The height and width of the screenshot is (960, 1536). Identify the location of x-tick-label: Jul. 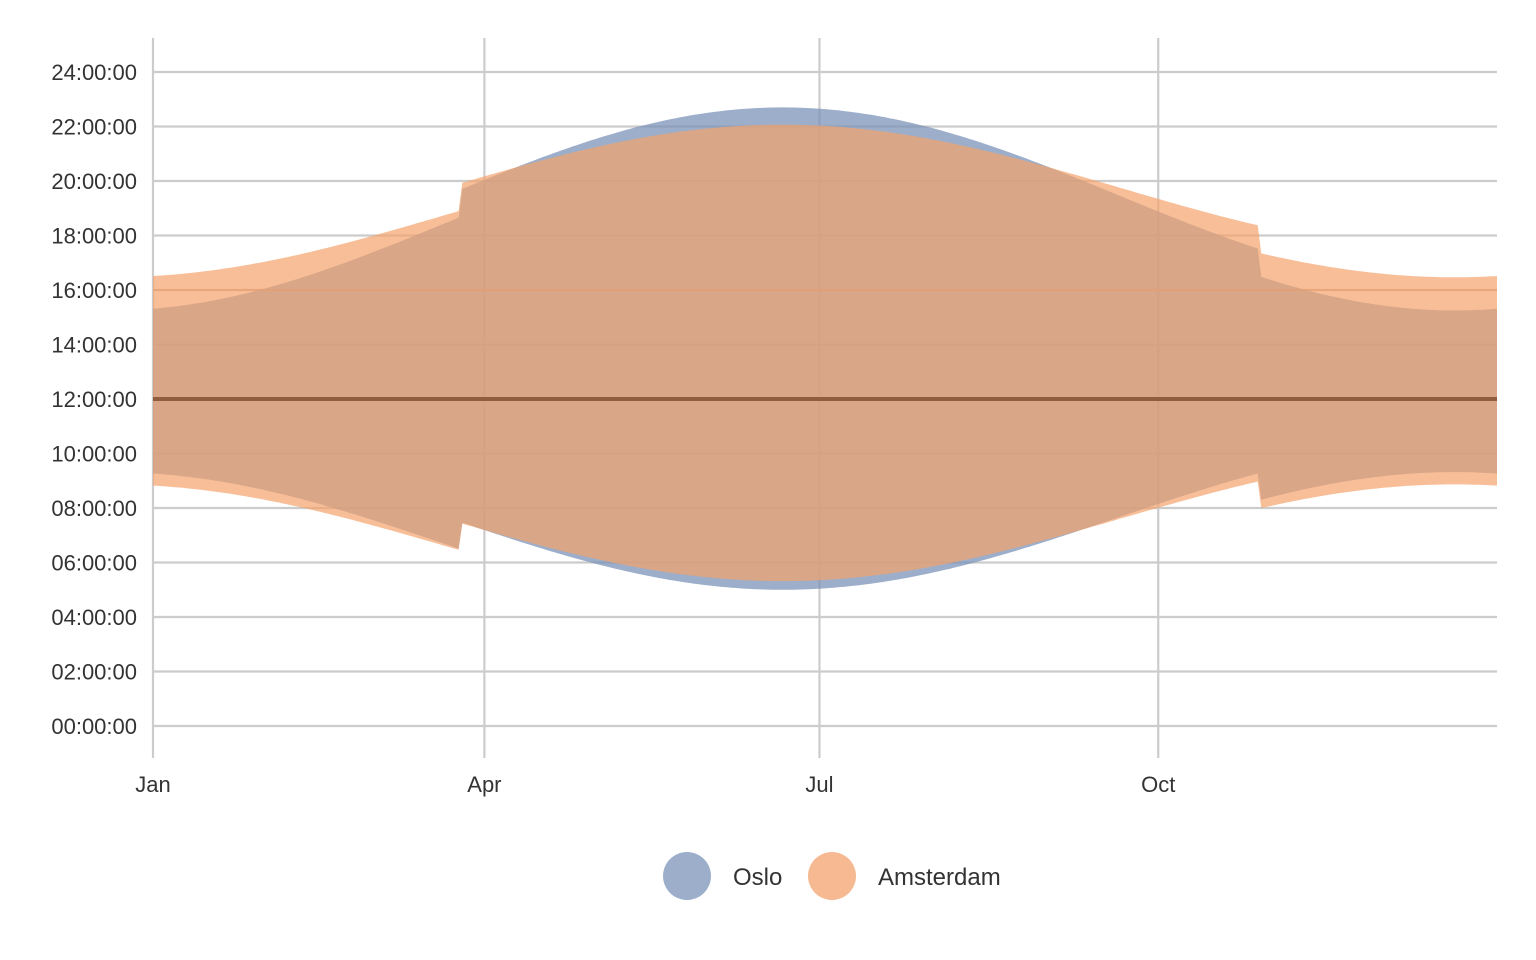
(819, 784).